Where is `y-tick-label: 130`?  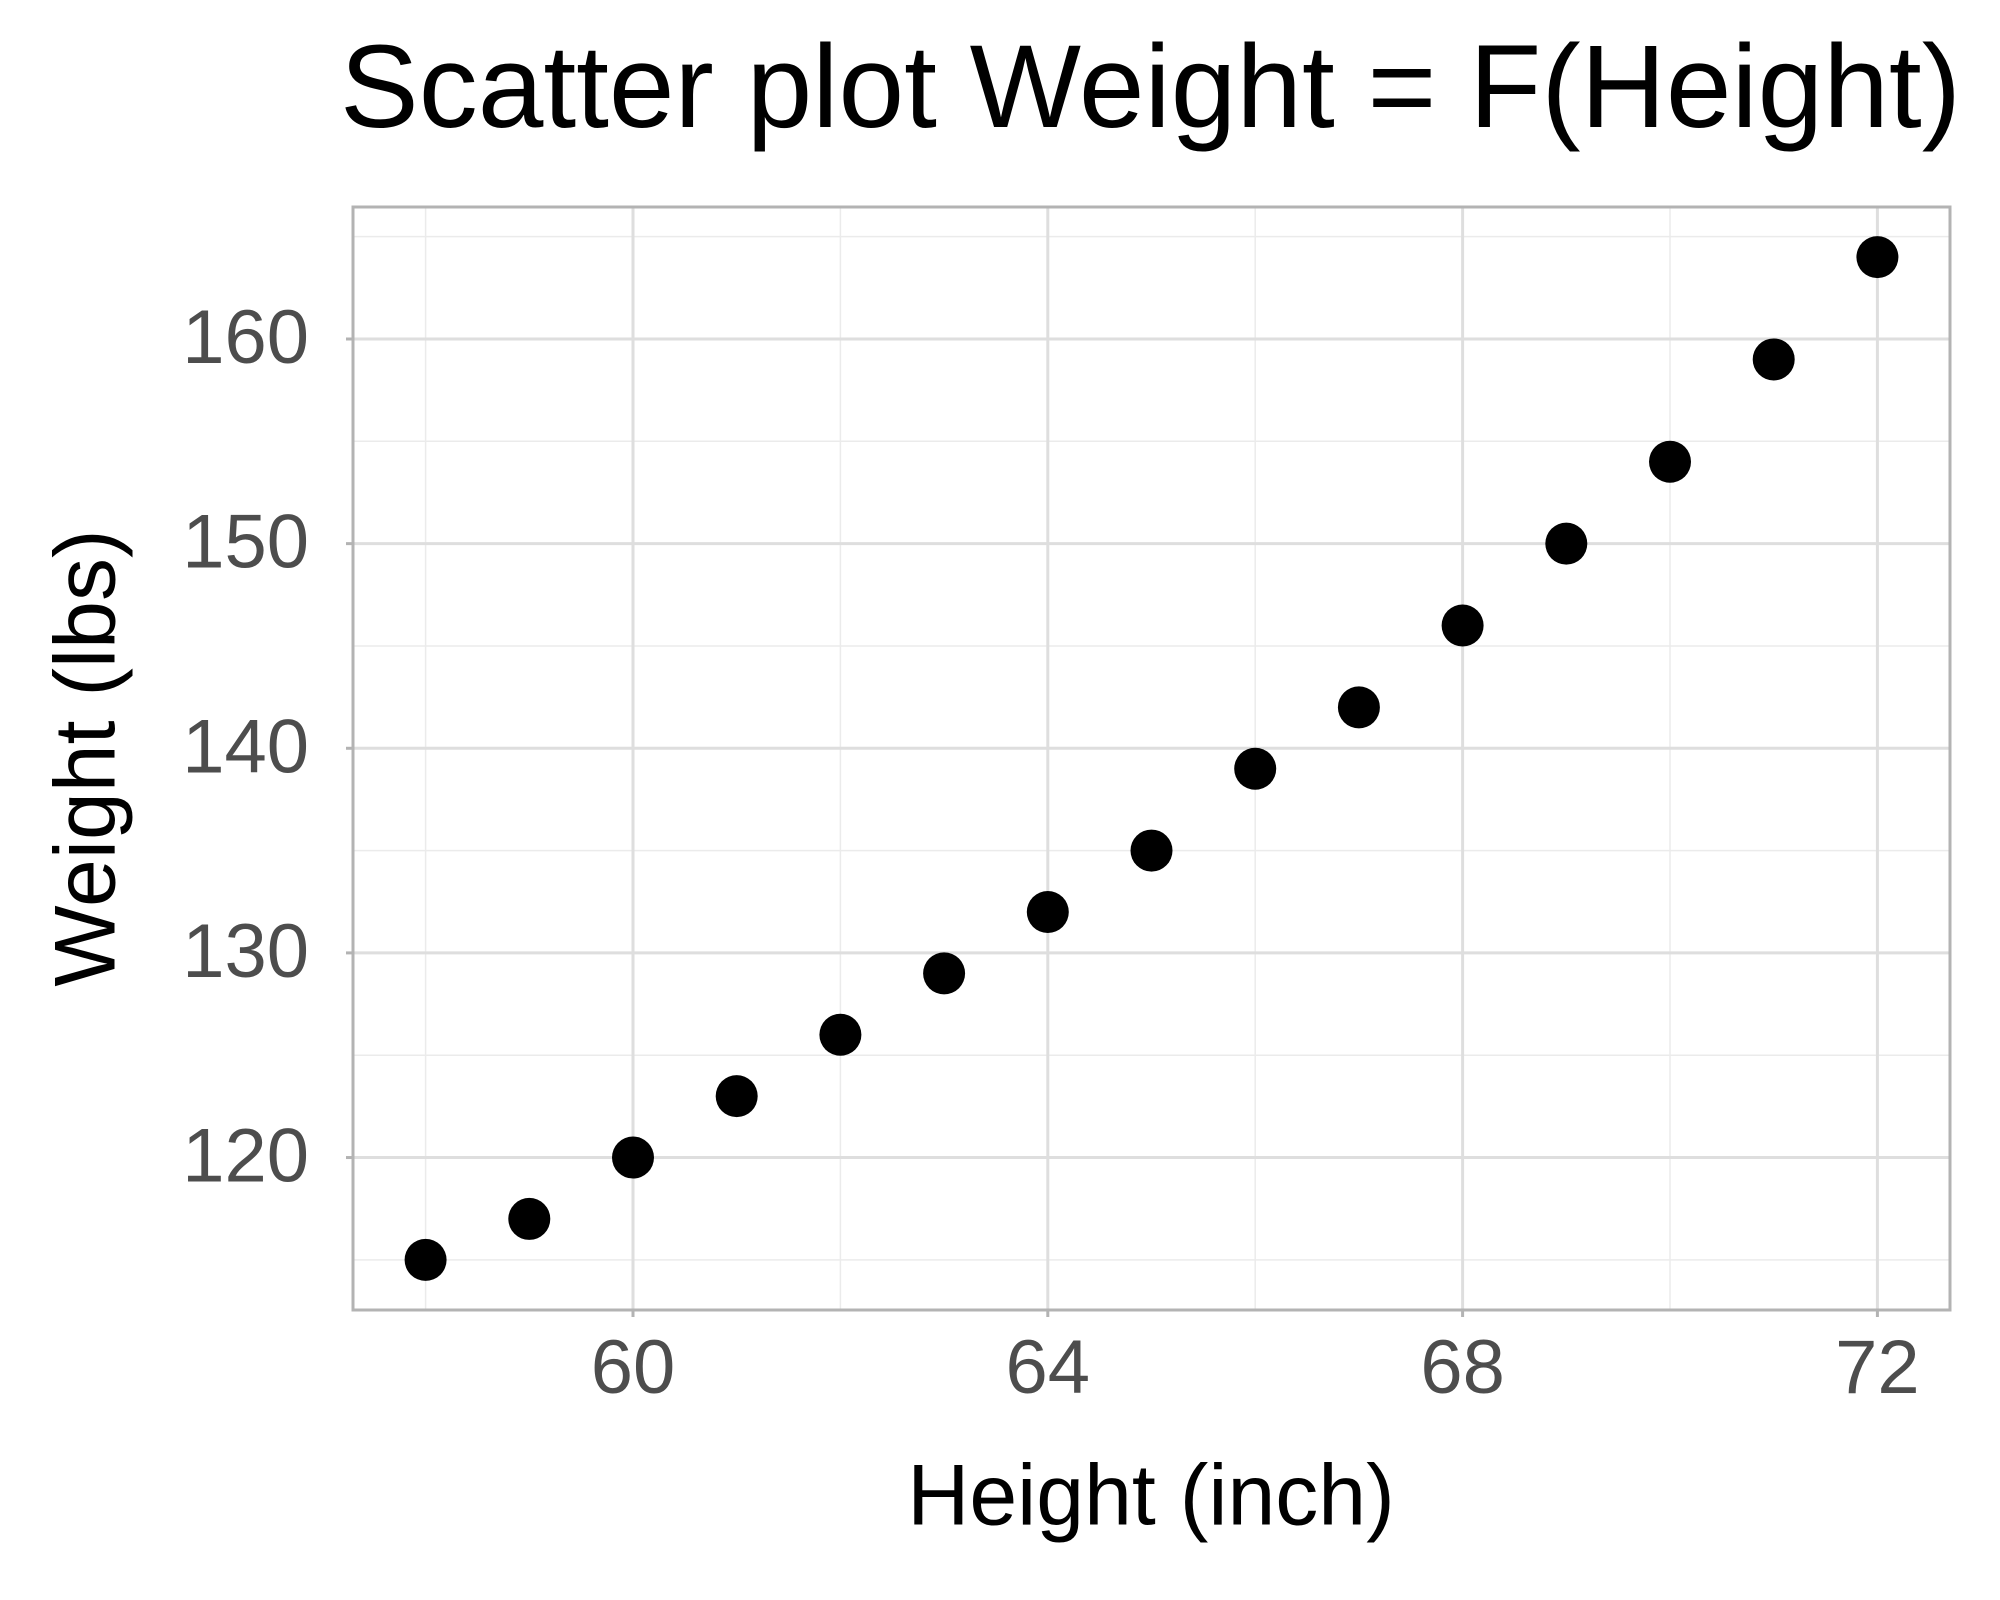
y-tick-label: 130 is located at coordinates (245, 951).